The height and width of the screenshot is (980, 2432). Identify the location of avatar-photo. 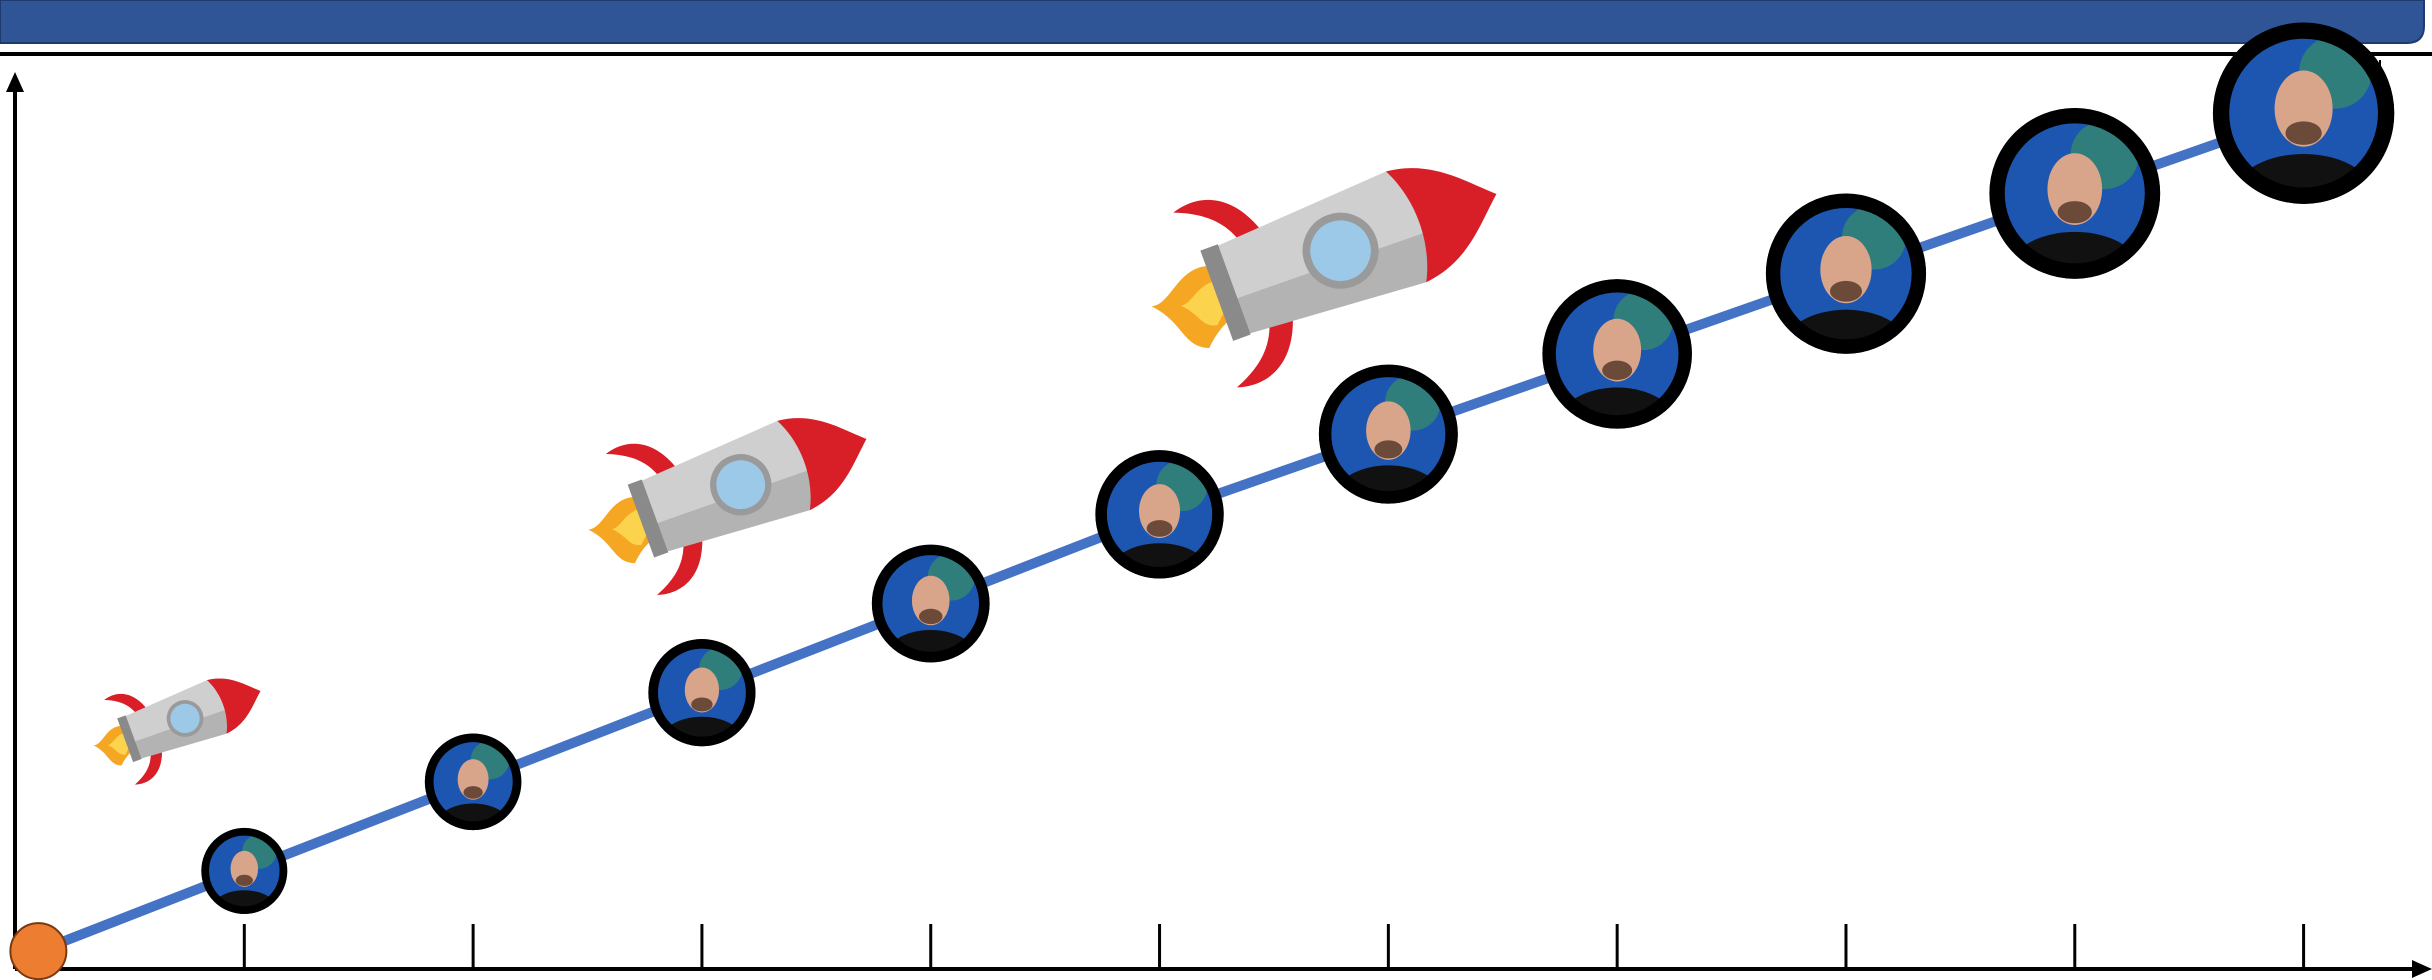
(2075, 193).